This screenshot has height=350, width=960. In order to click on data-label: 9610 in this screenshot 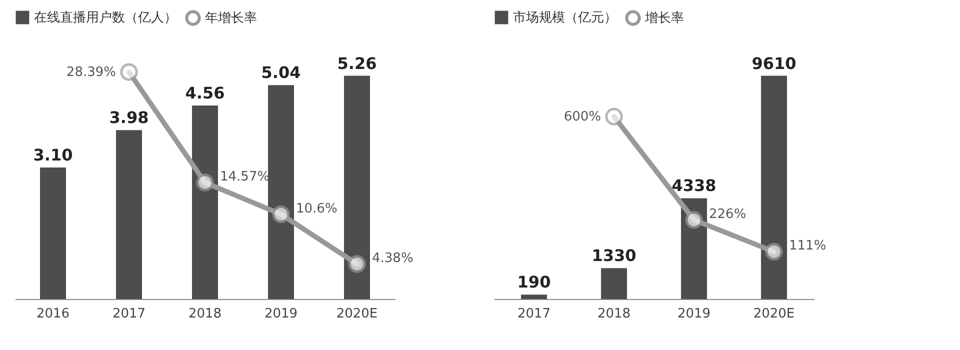, I will do `click(774, 63)`.